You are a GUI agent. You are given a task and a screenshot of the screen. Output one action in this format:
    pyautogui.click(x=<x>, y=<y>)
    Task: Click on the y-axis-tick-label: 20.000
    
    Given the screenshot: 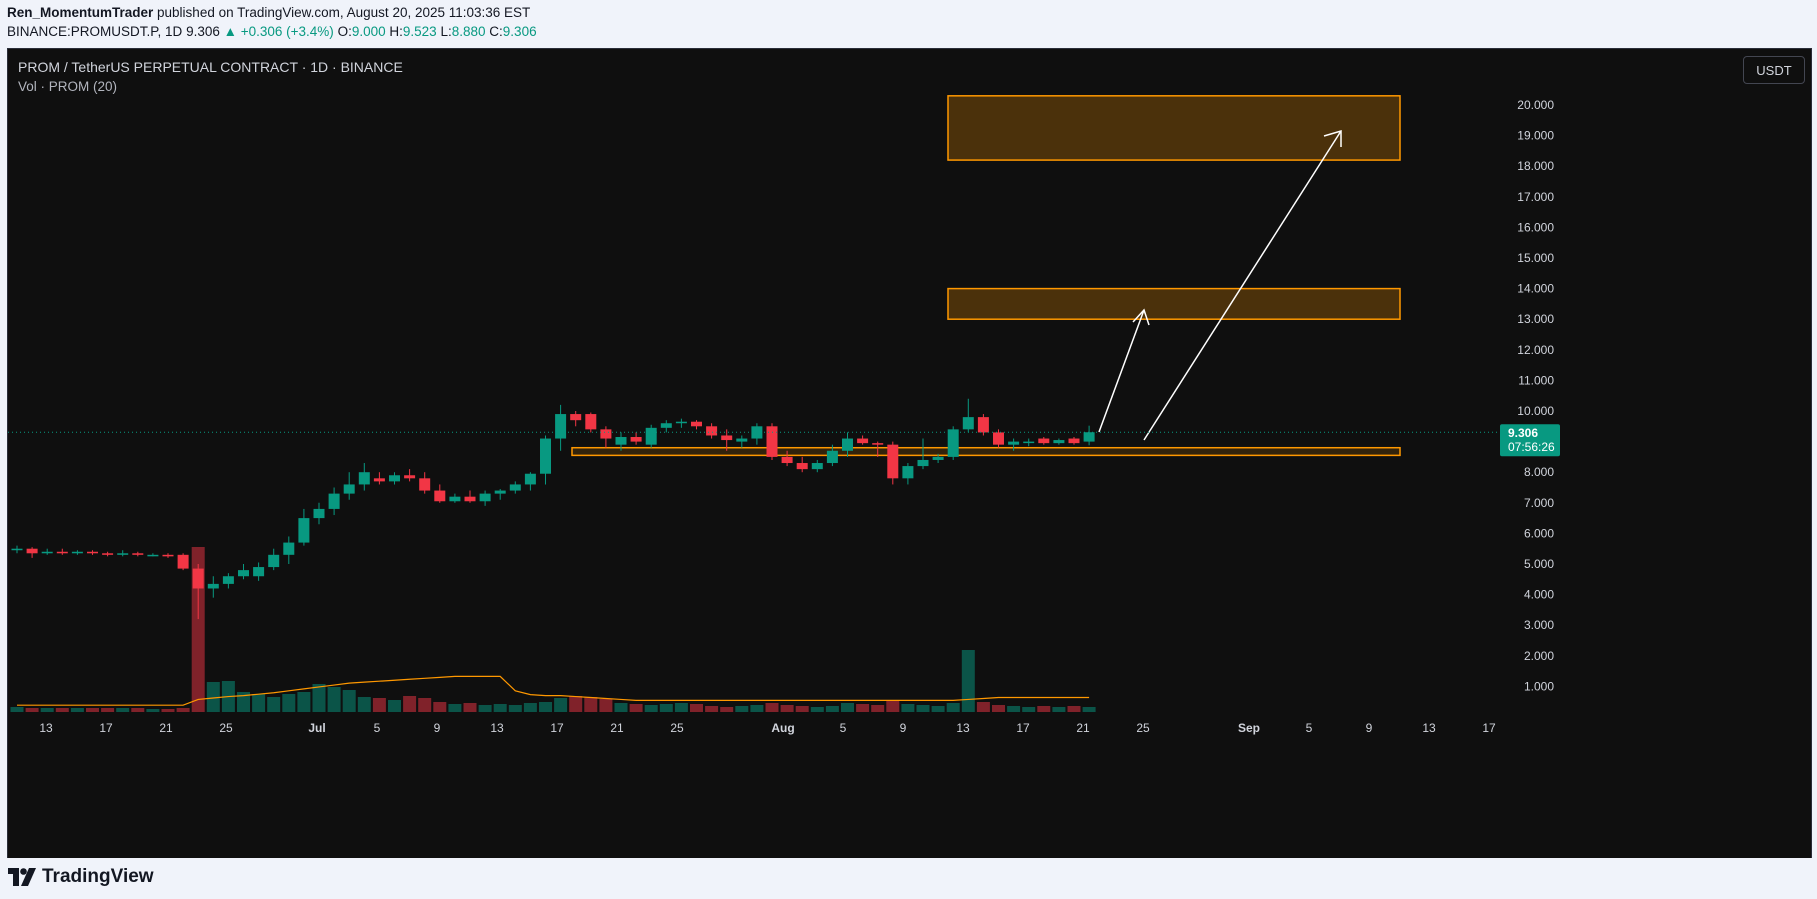 What is the action you would take?
    pyautogui.click(x=1535, y=105)
    